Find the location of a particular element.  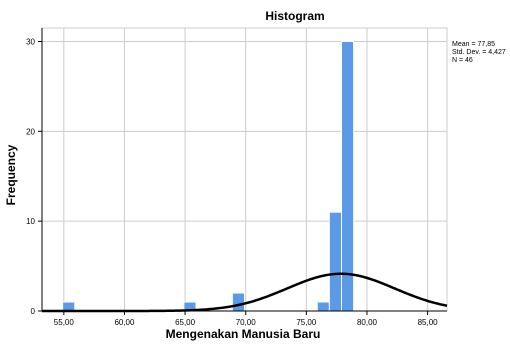

y-tick-label: 20 is located at coordinates (30, 131).